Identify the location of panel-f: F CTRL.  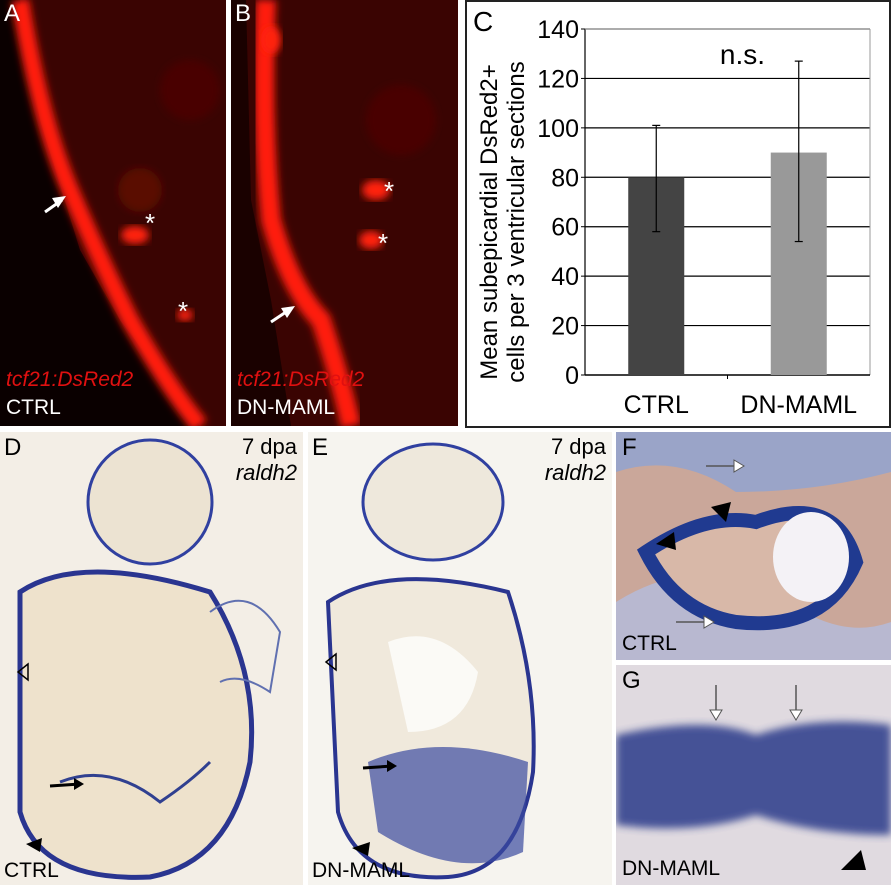
(753, 546).